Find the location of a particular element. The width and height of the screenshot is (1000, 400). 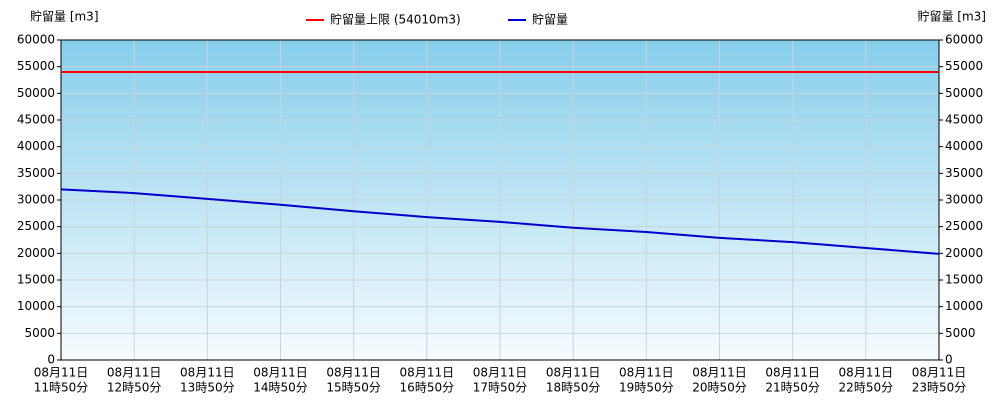

y2-tick-label: 0 is located at coordinates (949, 360).